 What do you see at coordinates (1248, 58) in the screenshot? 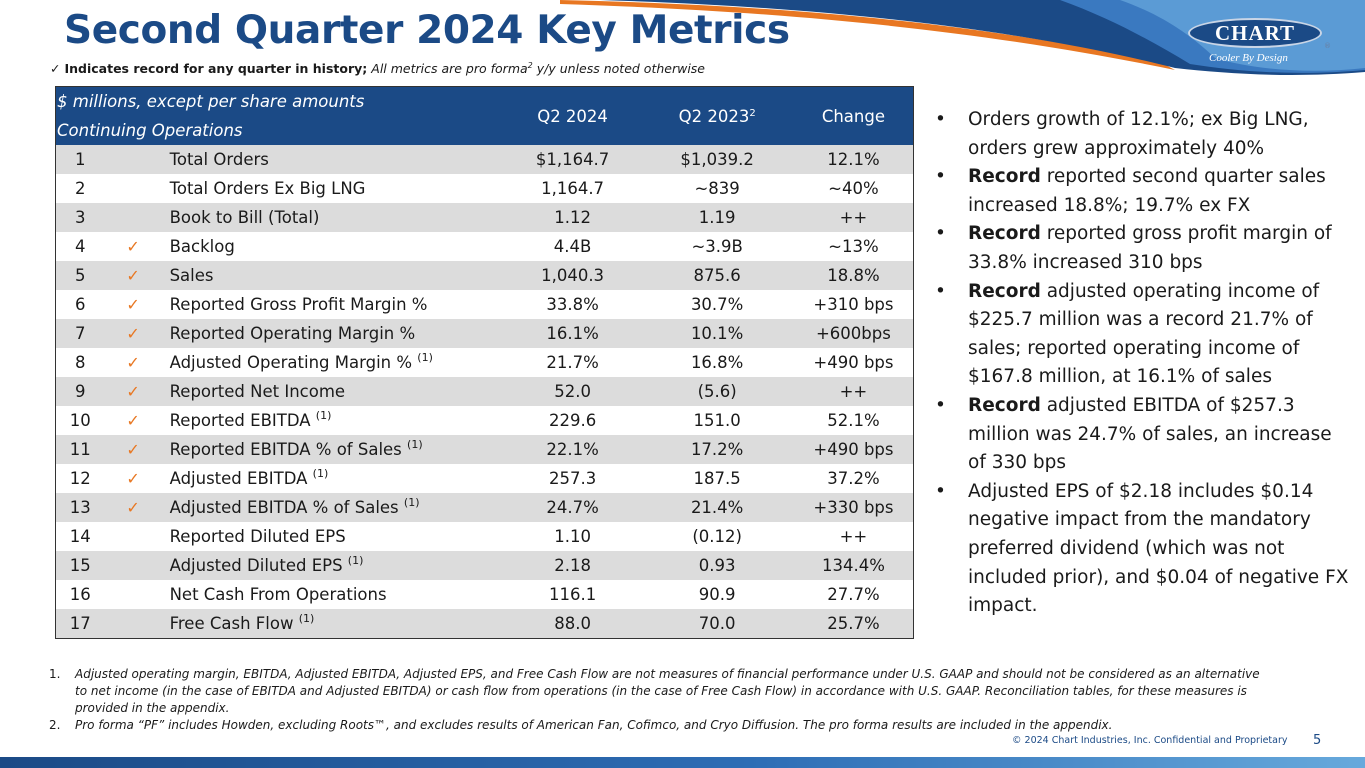
I see `logo-tagline: Cooler By Design` at bounding box center [1248, 58].